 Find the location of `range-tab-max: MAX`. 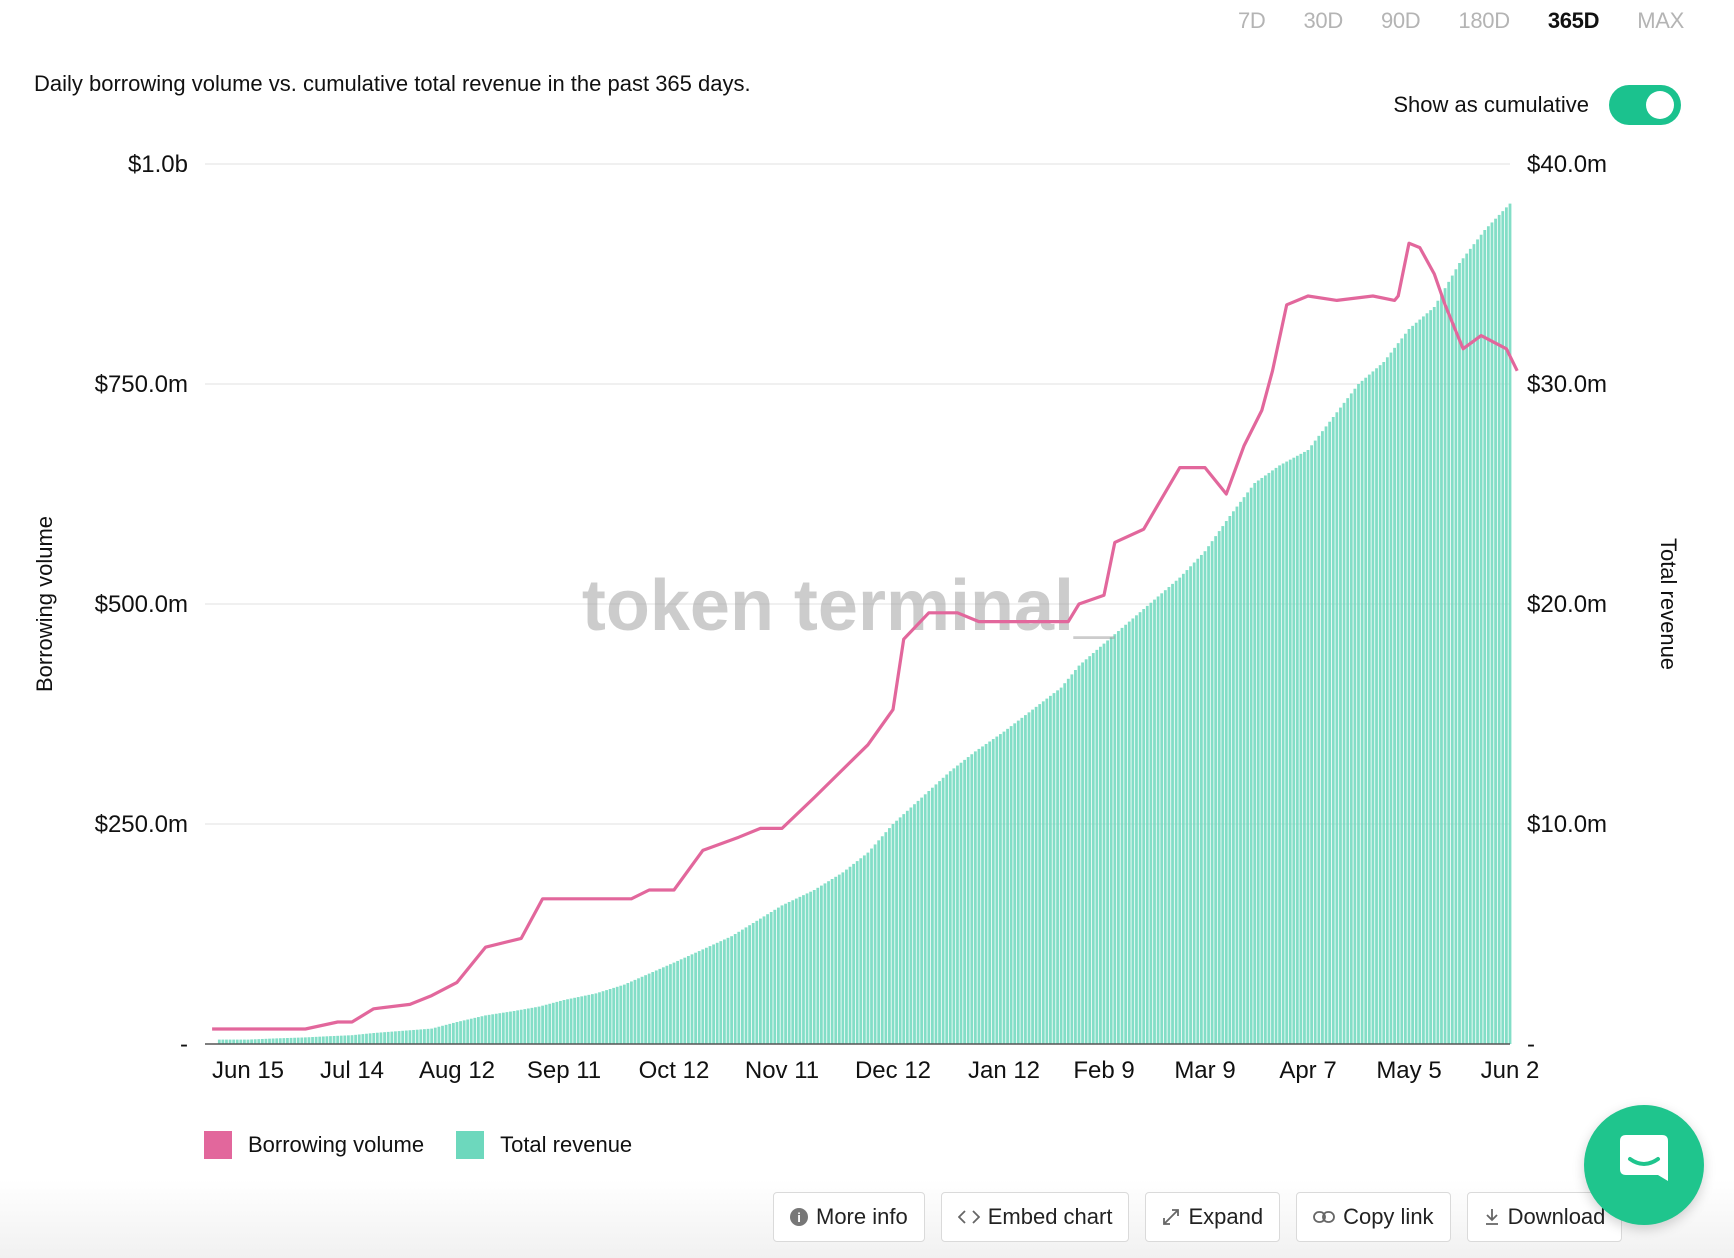

range-tab-max: MAX is located at coordinates (1660, 20).